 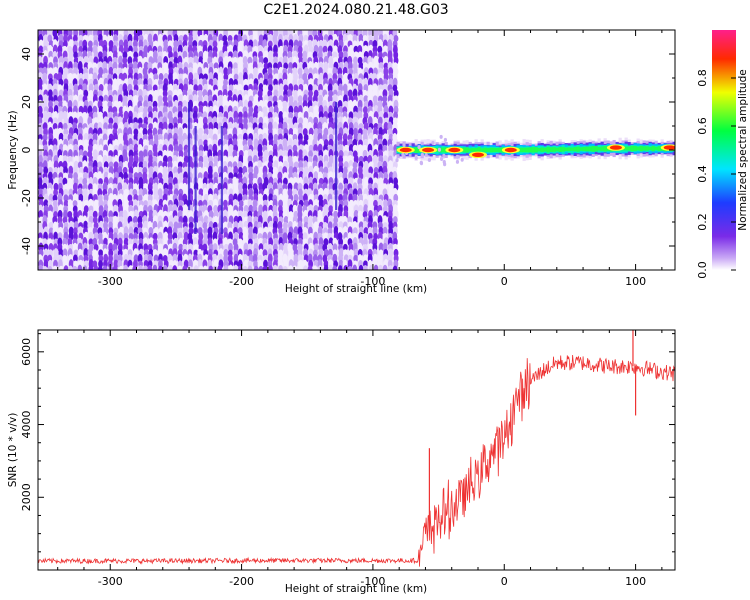 I want to click on figure-title: C2E1.2024.080.21.48.G03, so click(x=355, y=10).